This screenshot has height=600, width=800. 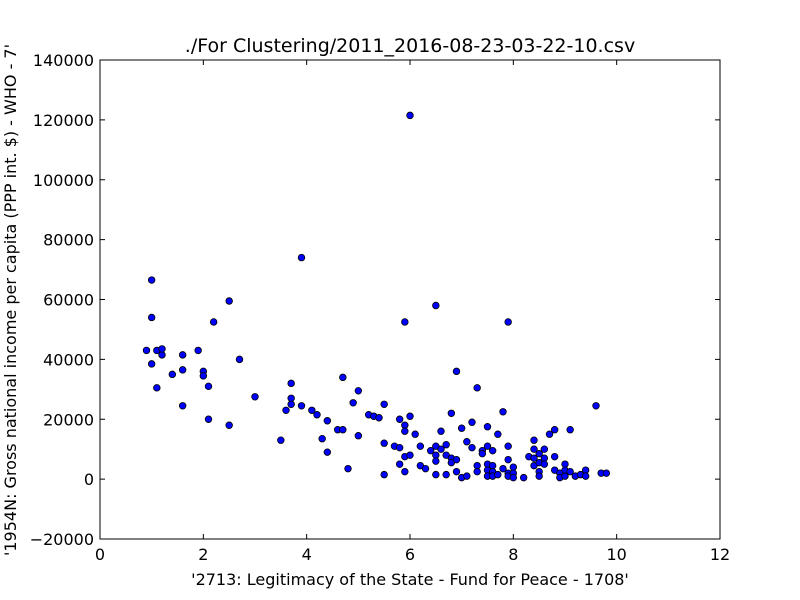 What do you see at coordinates (68, 359) in the screenshot?
I see `y-tick-label: 40000` at bounding box center [68, 359].